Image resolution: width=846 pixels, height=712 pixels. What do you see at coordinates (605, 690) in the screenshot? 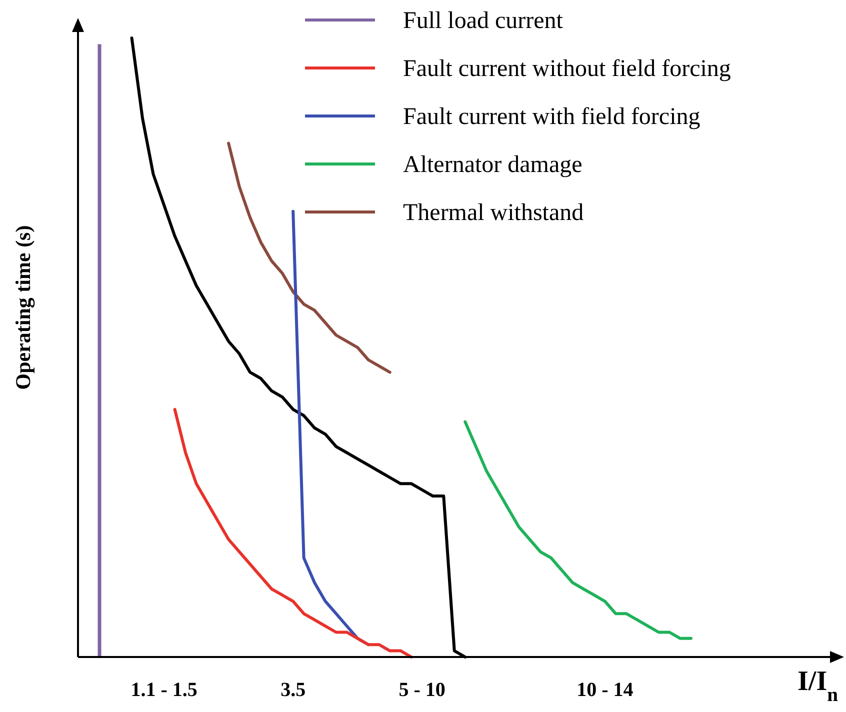
I see `x-tick-label: 10 - 14` at bounding box center [605, 690].